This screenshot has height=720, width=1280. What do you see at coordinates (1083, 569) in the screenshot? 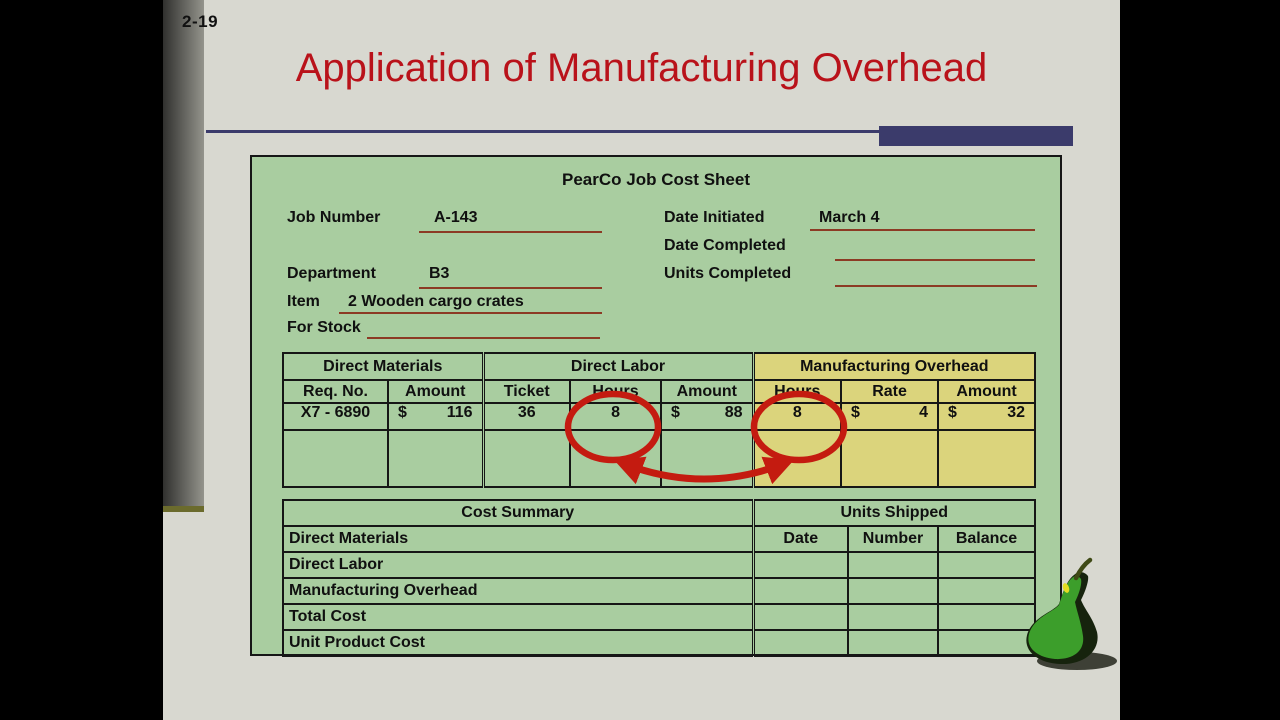
I see `pear-stem` at bounding box center [1083, 569].